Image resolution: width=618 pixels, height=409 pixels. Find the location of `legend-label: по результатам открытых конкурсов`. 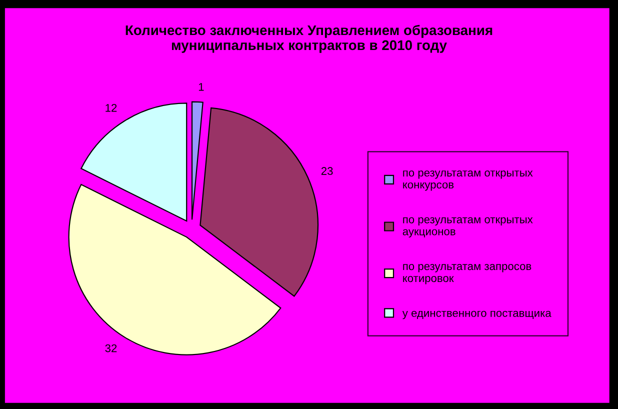

legend-label: по результатам открытых конкурсов is located at coordinates (468, 180).